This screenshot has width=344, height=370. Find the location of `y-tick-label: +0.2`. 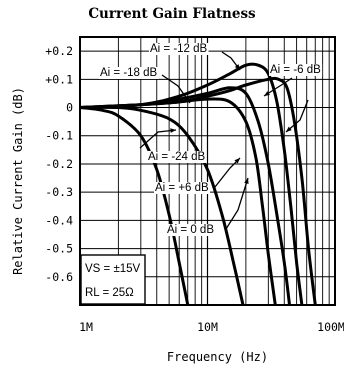

y-tick-label: +0.2 is located at coordinates (59, 51).